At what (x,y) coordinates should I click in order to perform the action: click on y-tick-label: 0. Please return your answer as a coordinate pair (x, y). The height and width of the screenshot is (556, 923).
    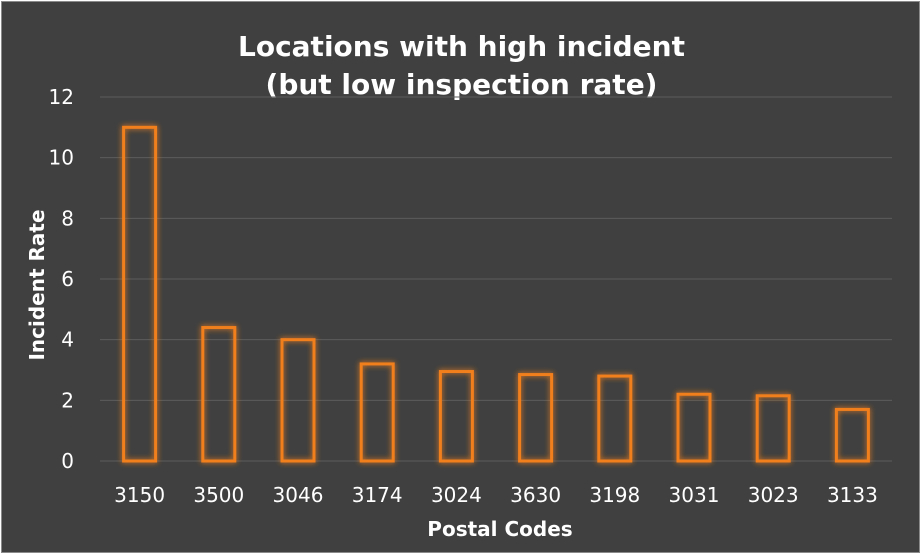
    Looking at the image, I should click on (67, 461).